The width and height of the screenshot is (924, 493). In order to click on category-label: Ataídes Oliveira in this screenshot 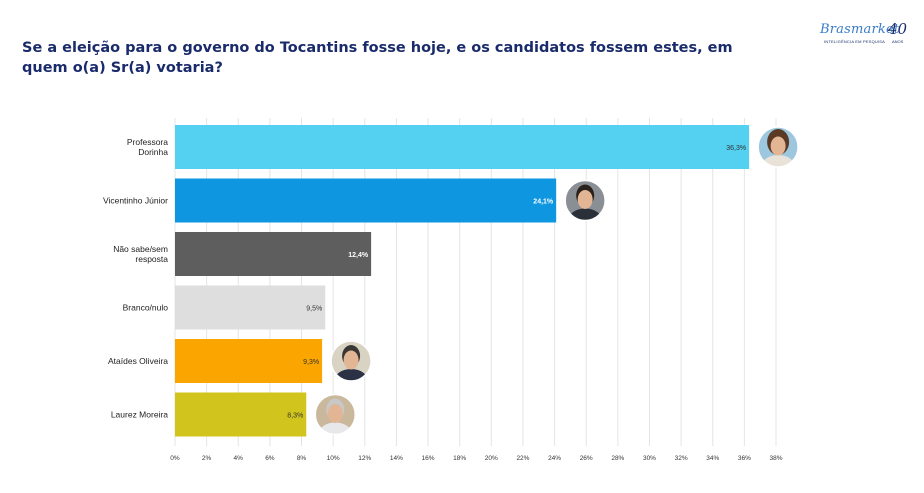, I will do `click(138, 361)`.